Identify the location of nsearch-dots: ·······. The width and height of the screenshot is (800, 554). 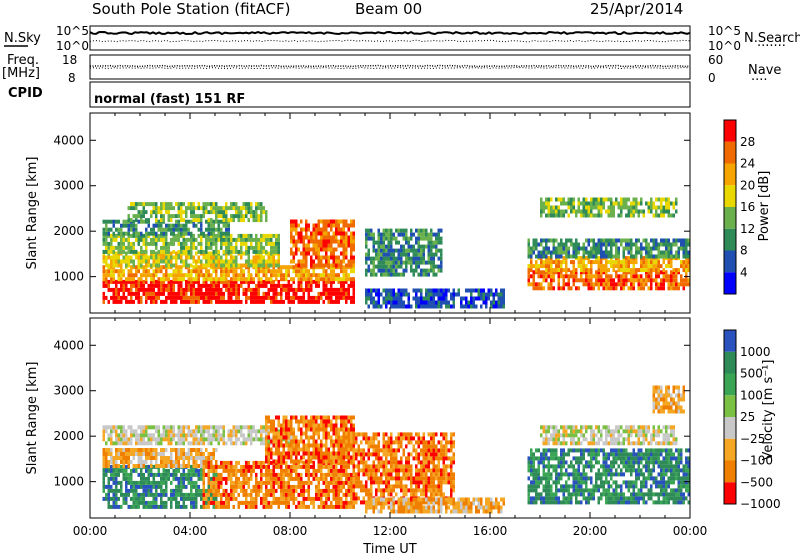
(771, 46).